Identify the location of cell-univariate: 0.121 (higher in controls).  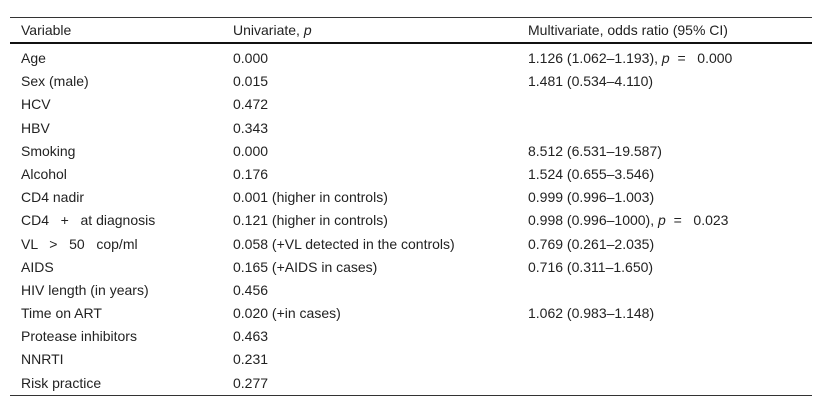
(310, 220).